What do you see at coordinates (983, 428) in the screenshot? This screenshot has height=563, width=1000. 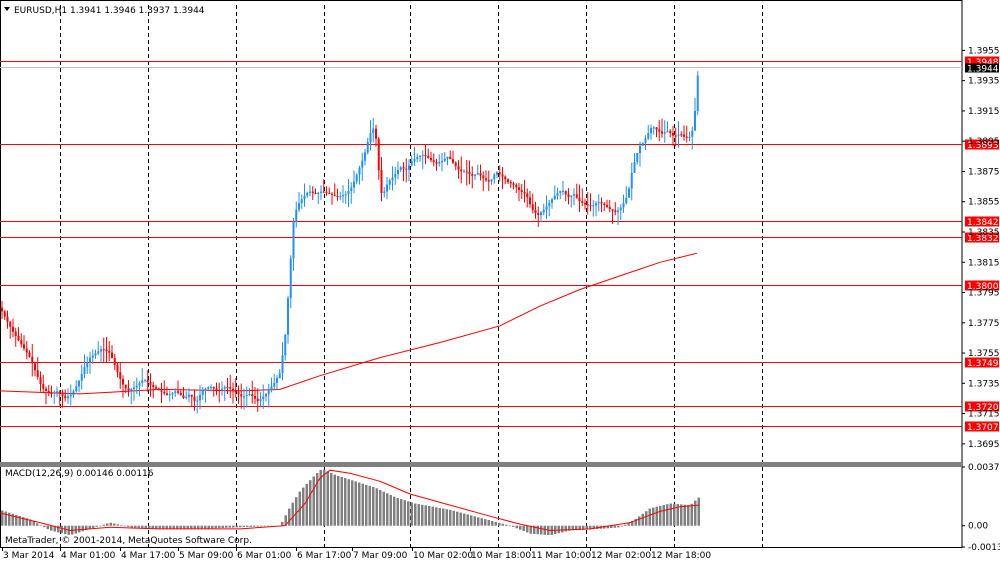 I see `level-label: 1.3707` at bounding box center [983, 428].